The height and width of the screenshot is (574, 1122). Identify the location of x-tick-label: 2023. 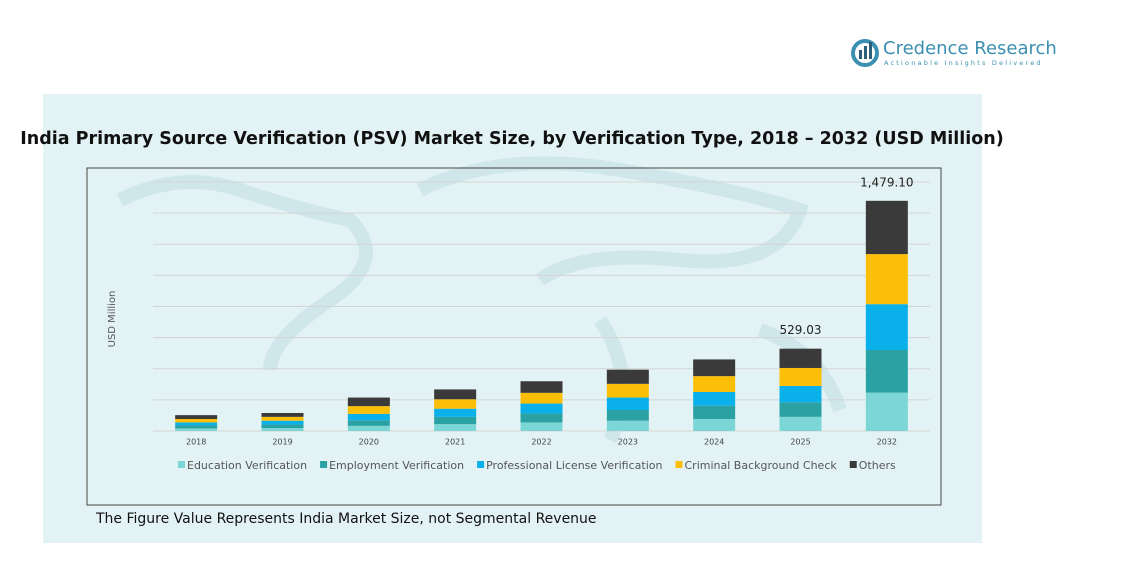
(628, 442).